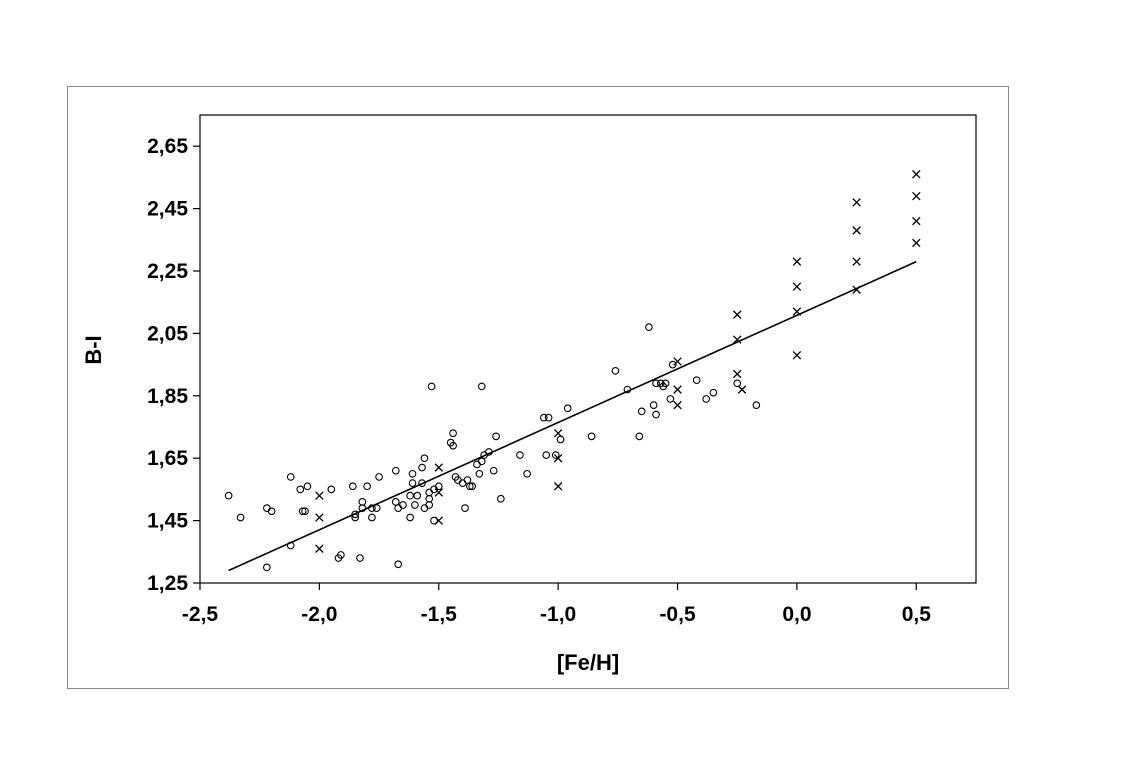  I want to click on x-tick-label: 0,5, so click(917, 614).